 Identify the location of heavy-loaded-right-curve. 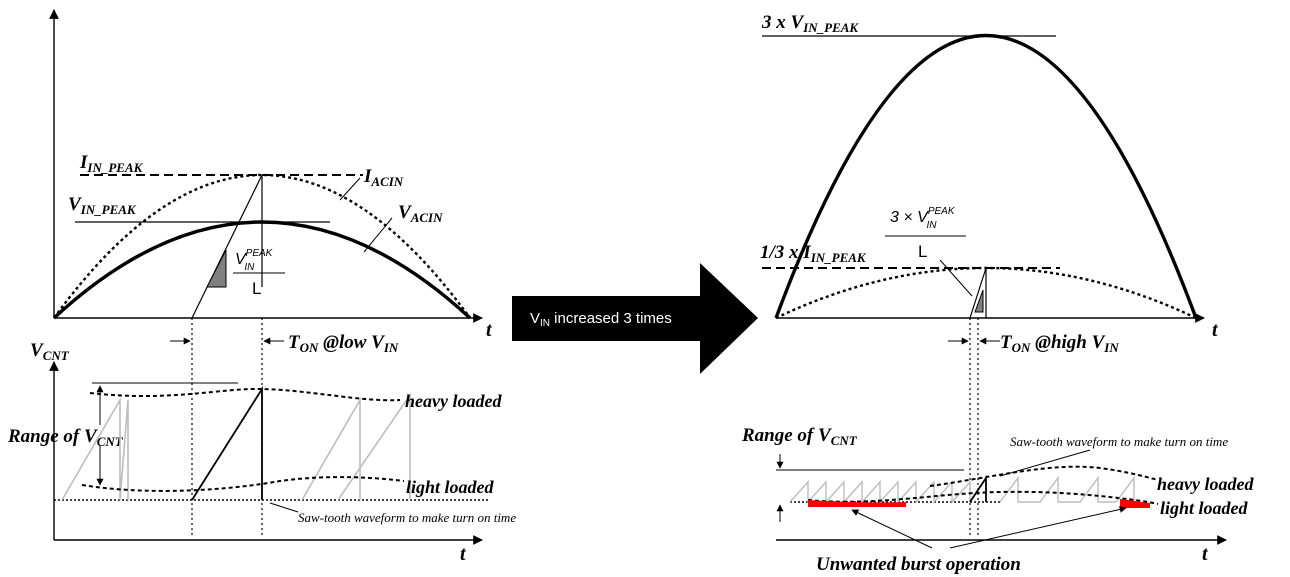
(1044, 476).